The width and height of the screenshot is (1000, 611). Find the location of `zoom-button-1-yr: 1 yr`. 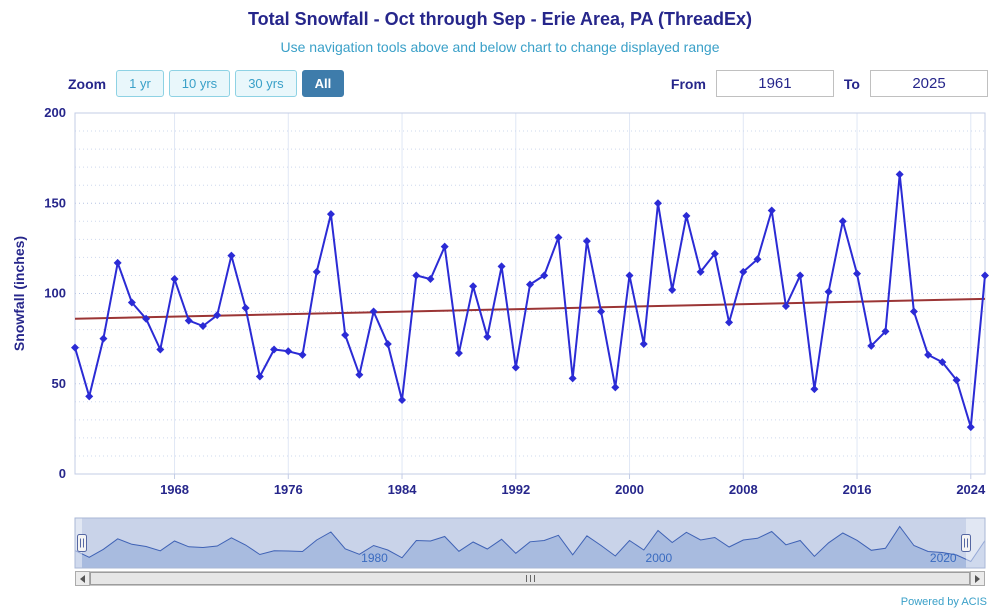

zoom-button-1-yr: 1 yr is located at coordinates (140, 83).